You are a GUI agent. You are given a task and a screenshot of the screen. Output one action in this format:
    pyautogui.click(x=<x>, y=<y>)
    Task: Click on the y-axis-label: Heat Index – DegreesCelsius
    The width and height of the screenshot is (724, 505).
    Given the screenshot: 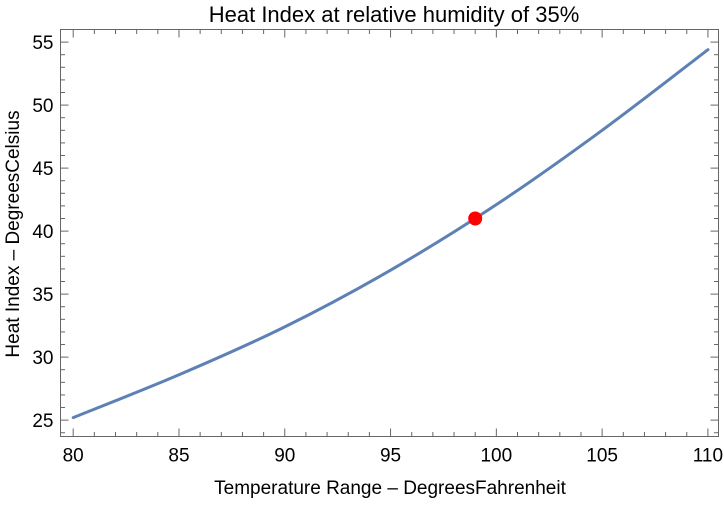 What is the action you would take?
    pyautogui.click(x=13, y=233)
    